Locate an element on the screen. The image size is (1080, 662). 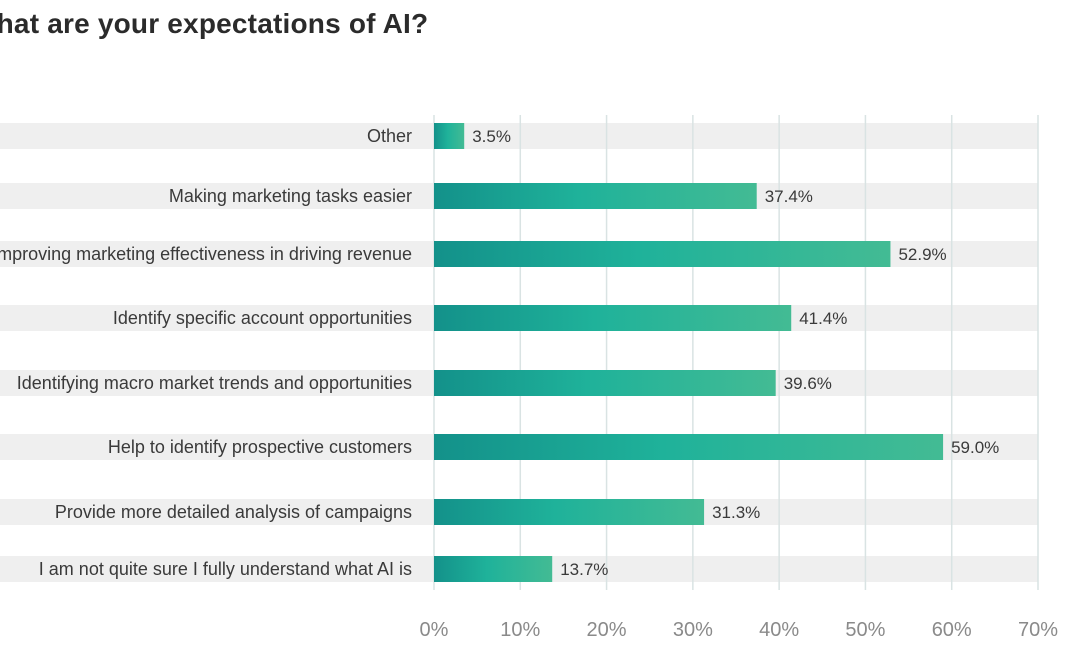
category-label: Identify specific account opportunities is located at coordinates (262, 318).